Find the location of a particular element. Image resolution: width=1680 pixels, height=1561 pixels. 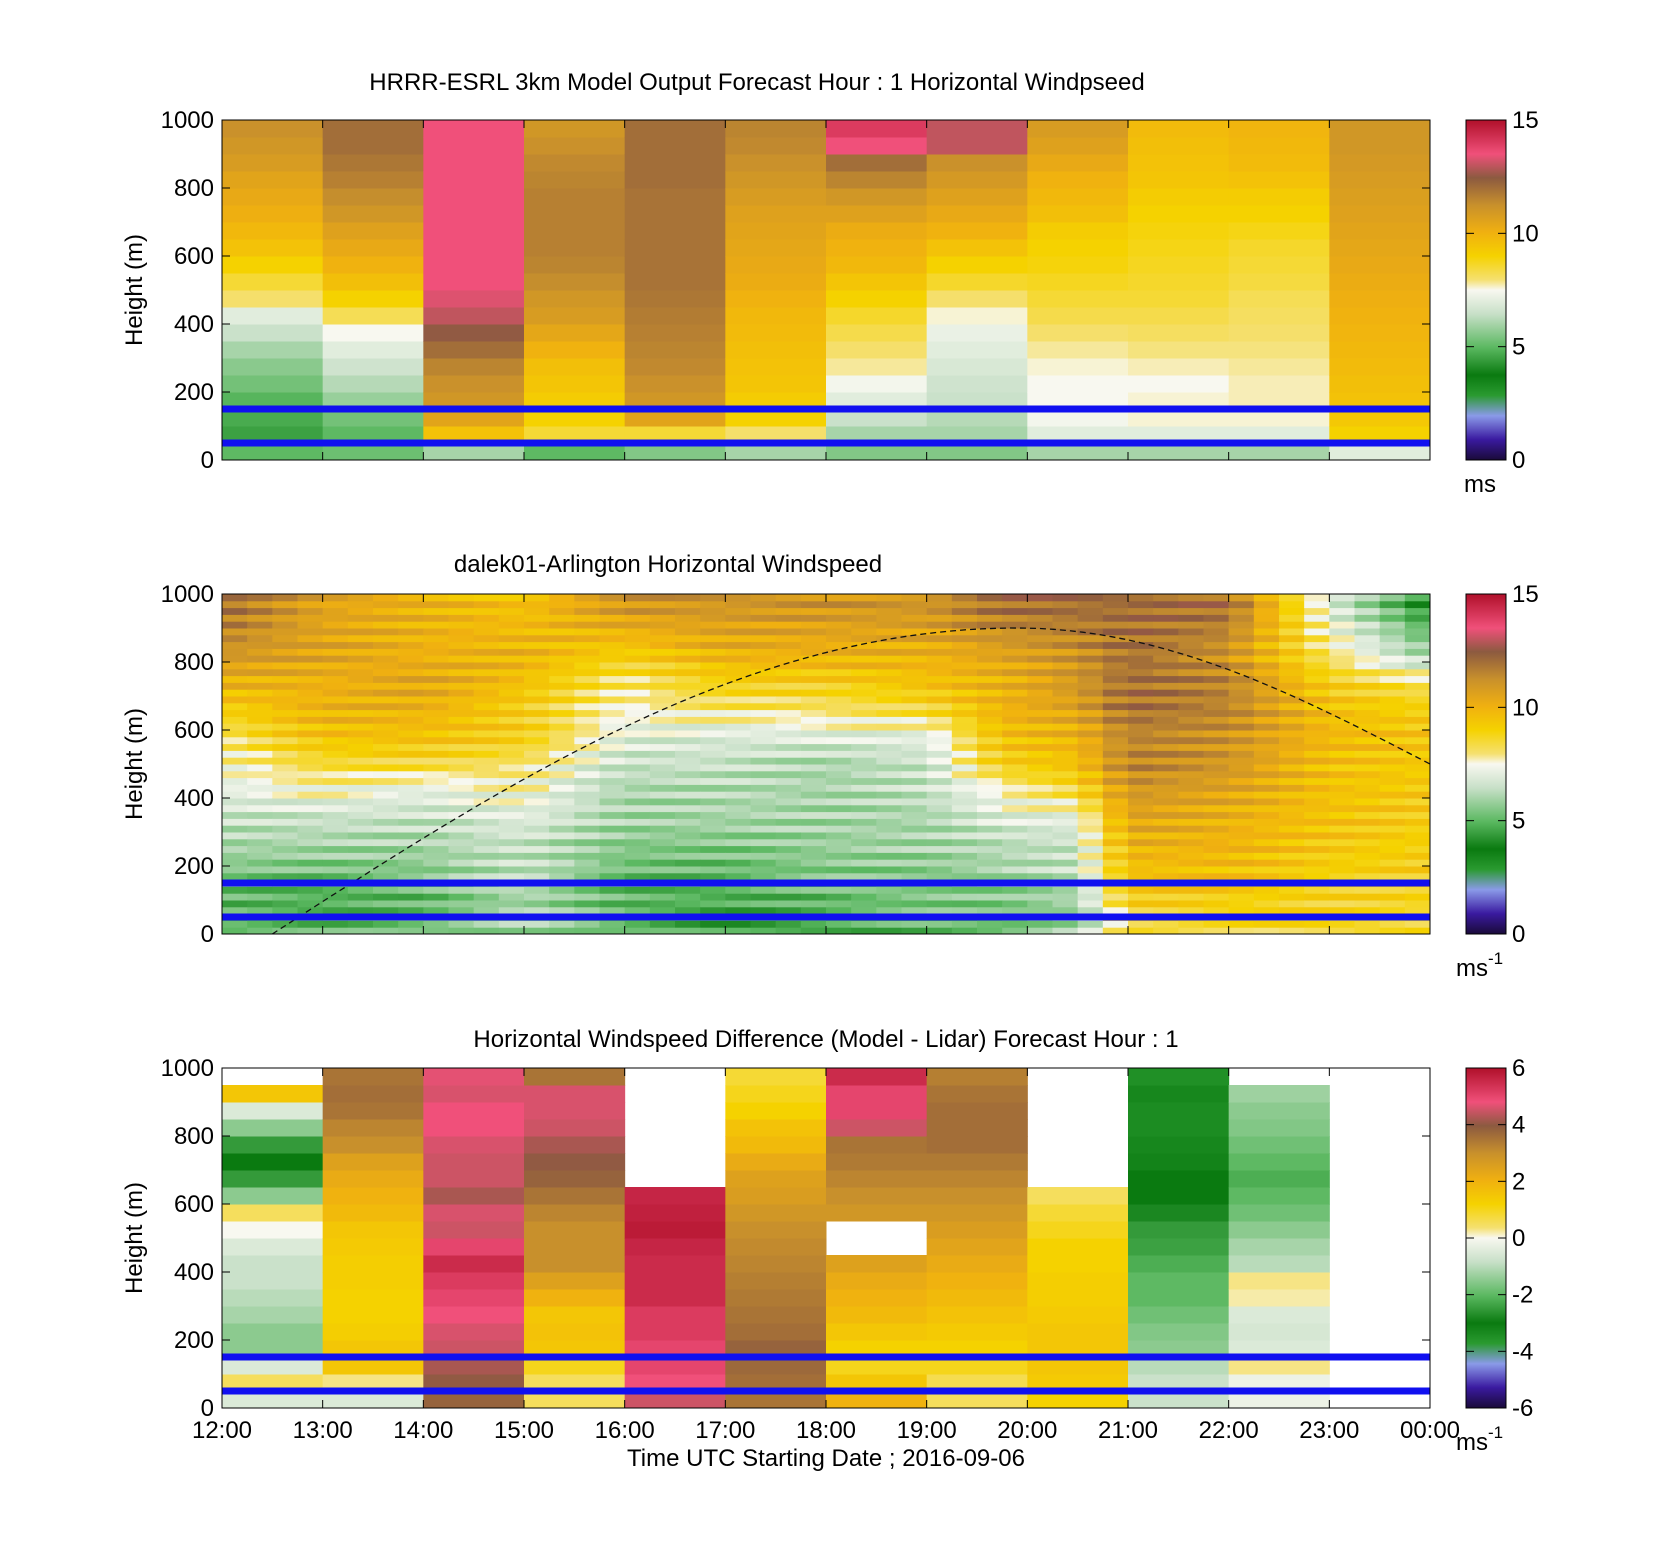

x-tick-label: 22:00 is located at coordinates (1229, 1430).